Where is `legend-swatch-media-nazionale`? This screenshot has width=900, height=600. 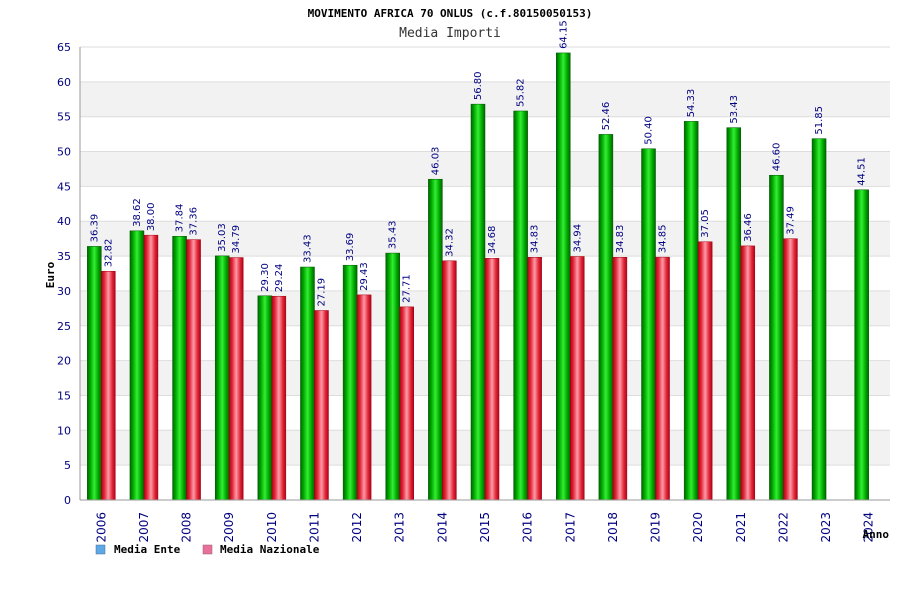 legend-swatch-media-nazionale is located at coordinates (207, 549).